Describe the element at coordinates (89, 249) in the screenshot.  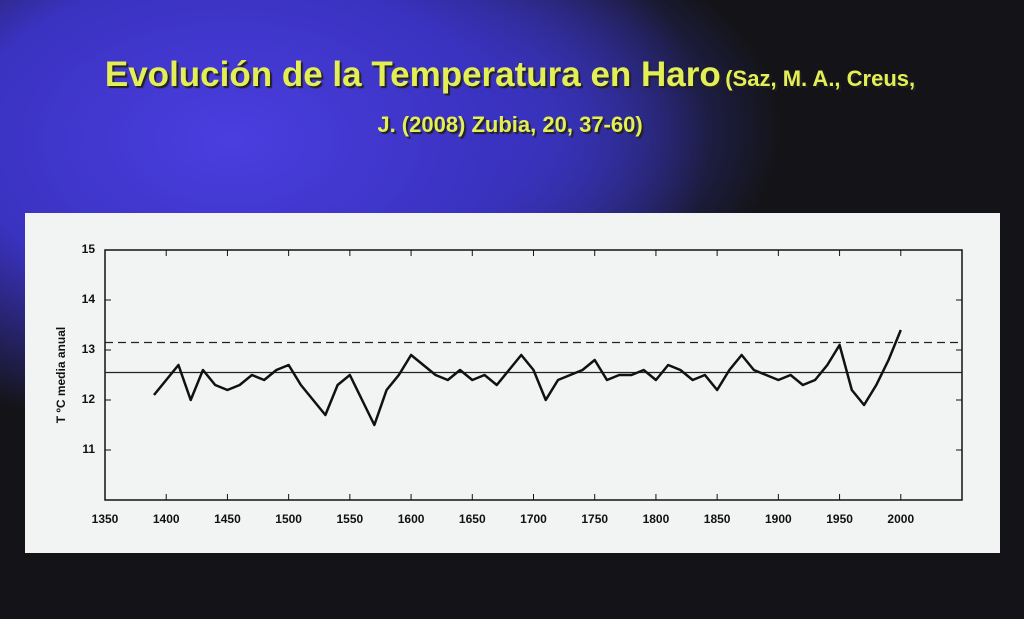
I see `y-tick-label: 15` at that location.